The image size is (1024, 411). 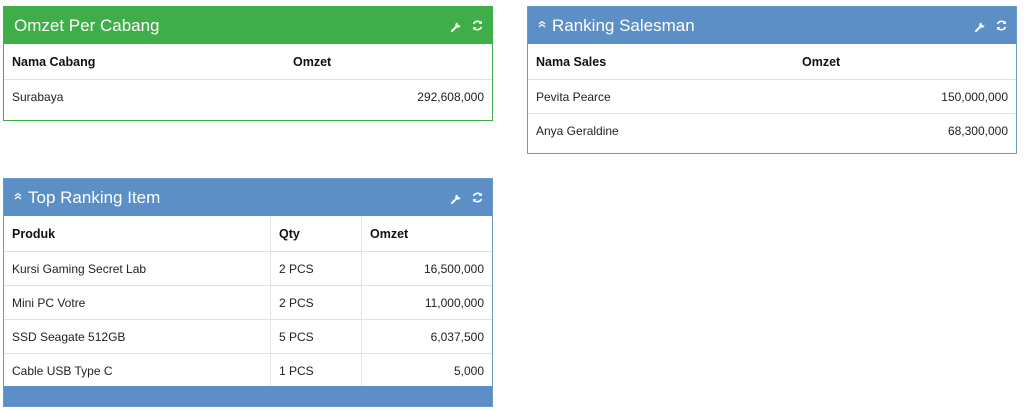 I want to click on omzet-cell: 5,000, so click(x=426, y=370).